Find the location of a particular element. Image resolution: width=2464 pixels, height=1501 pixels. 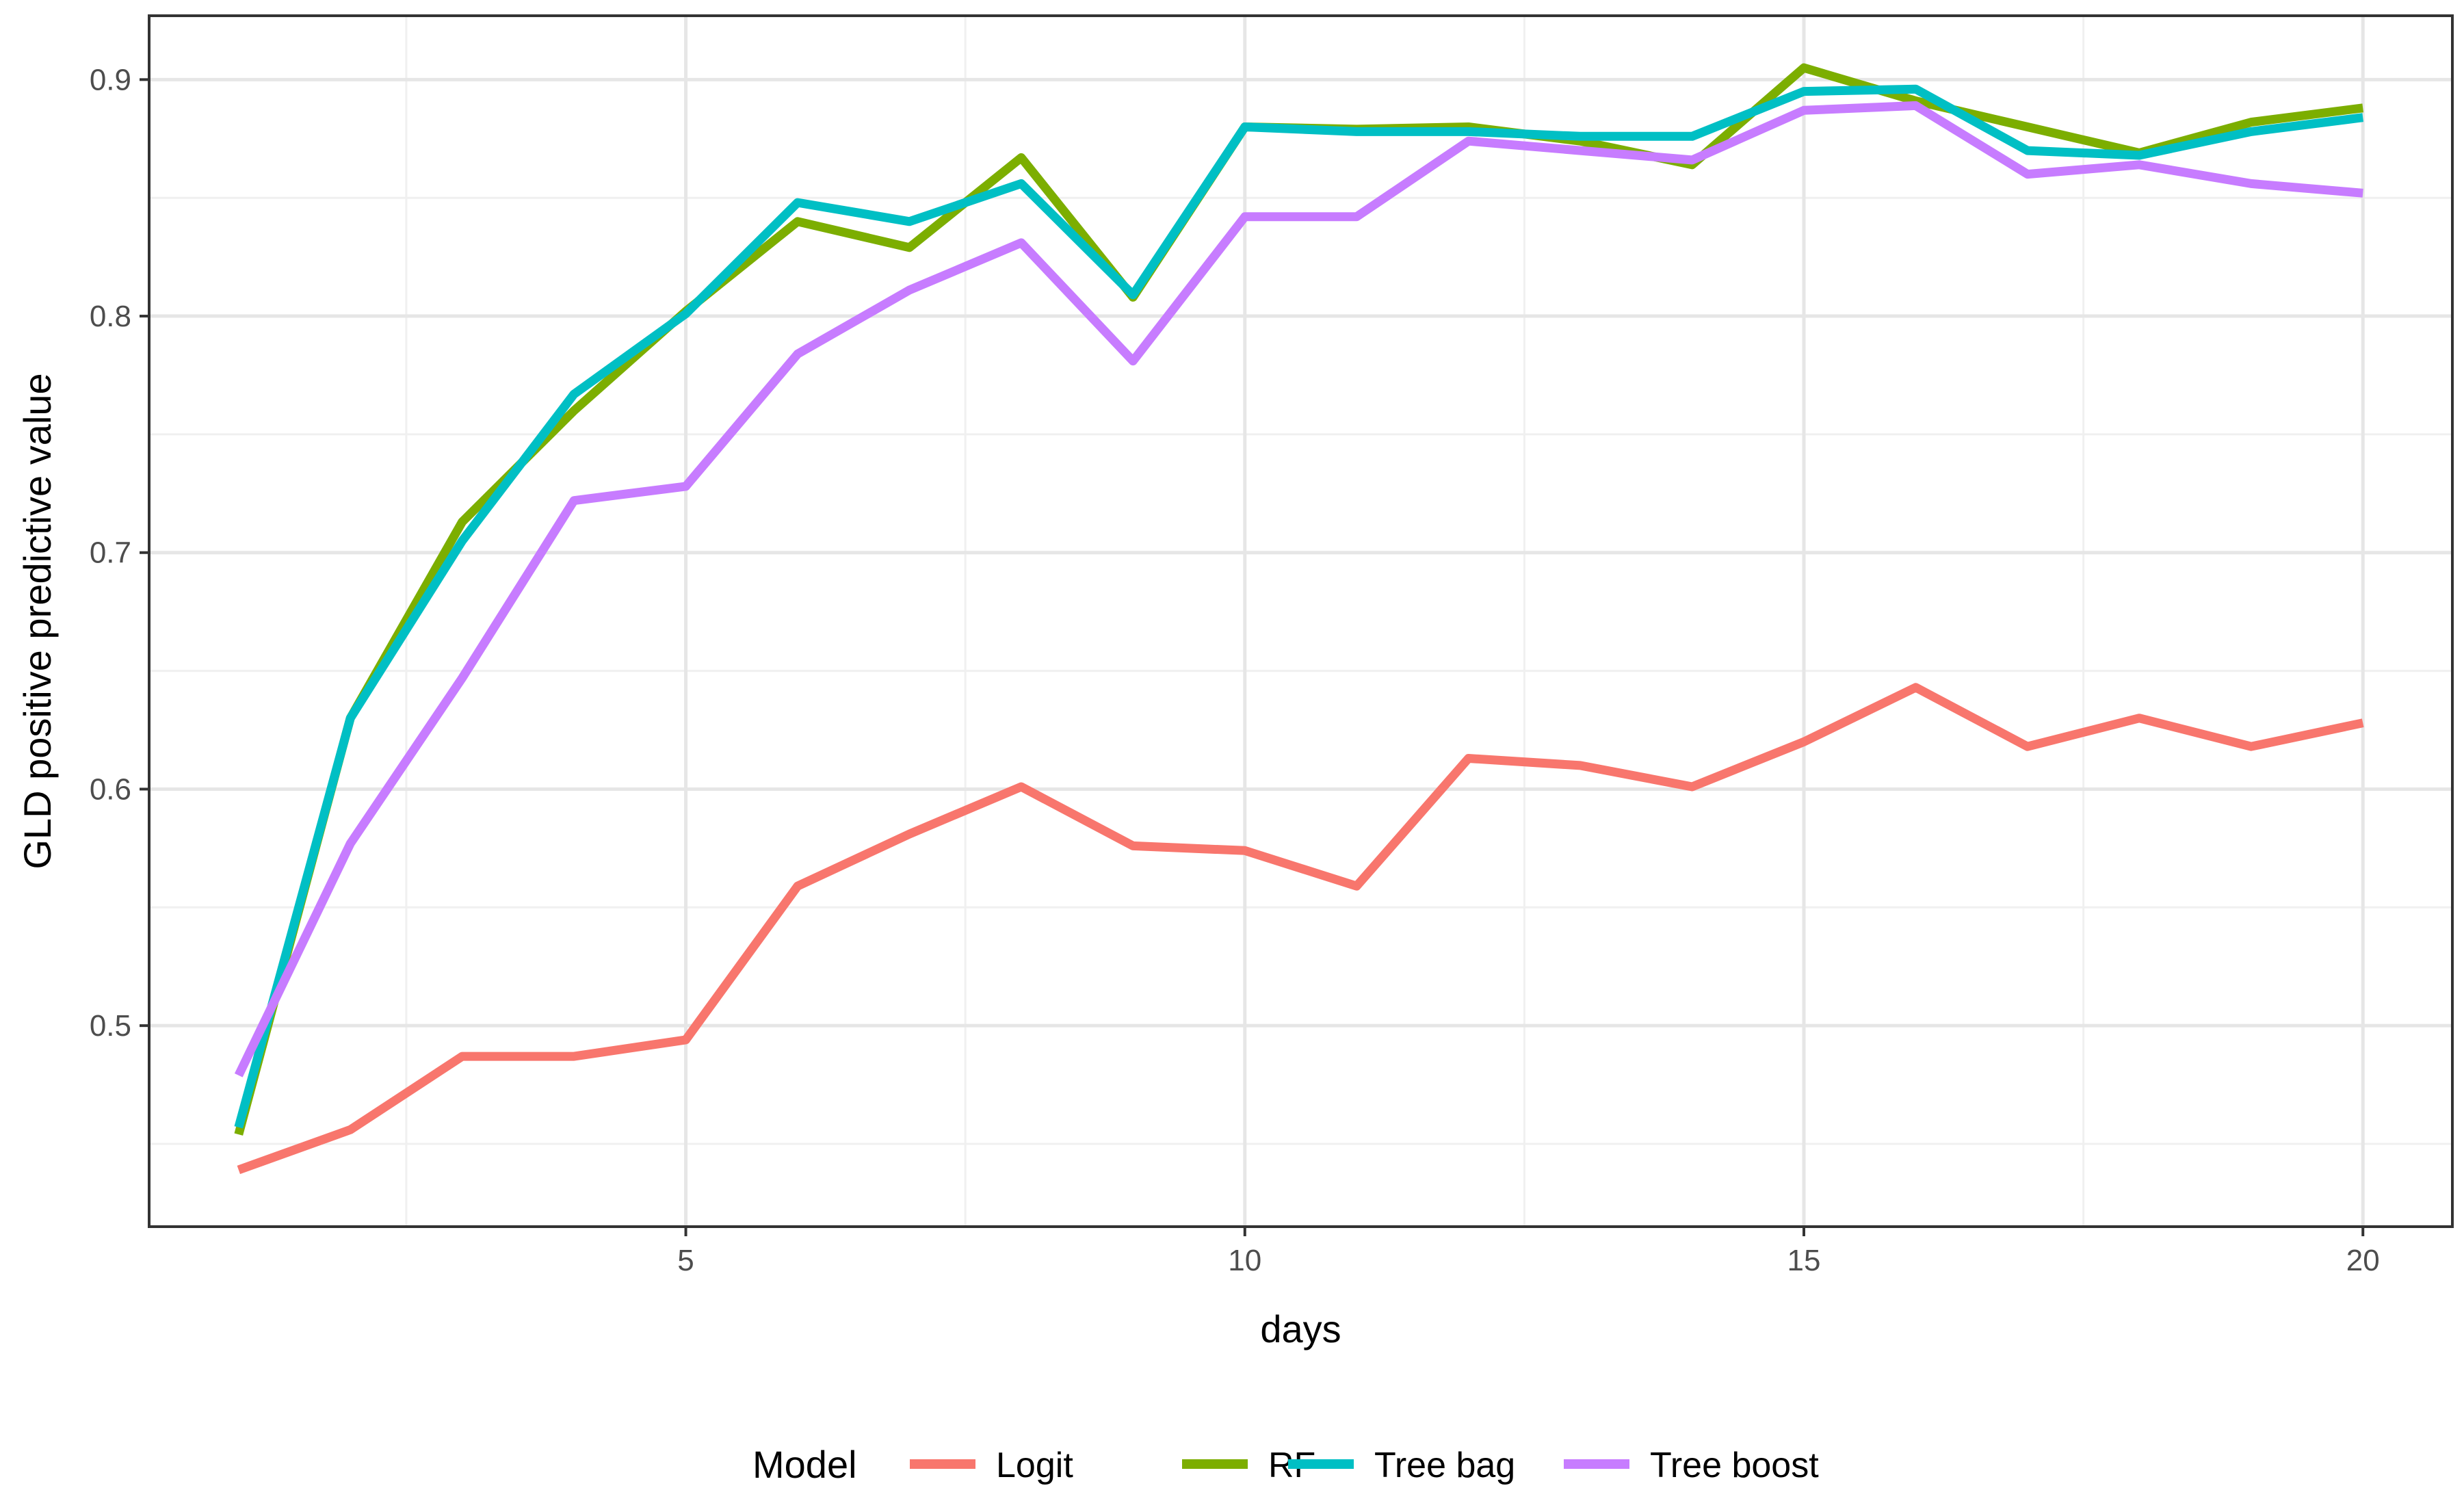

y-tick-label: 0.6 is located at coordinates (110, 789).